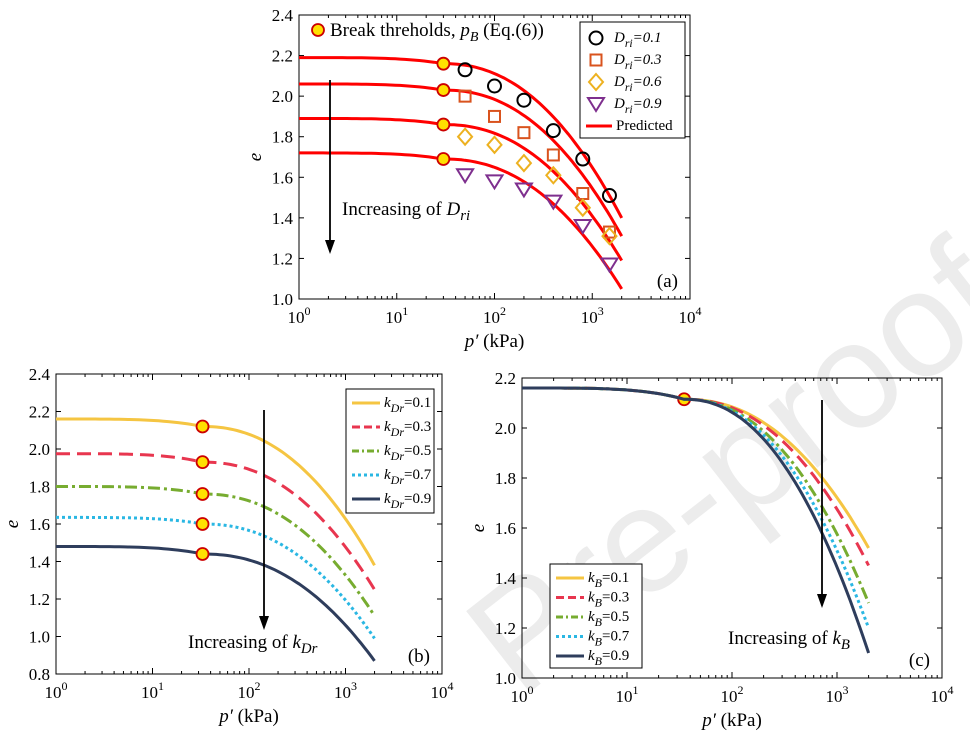 This screenshot has height=740, width=970. I want to click on legend-entry-label: kB=0.9, so click(608, 658).